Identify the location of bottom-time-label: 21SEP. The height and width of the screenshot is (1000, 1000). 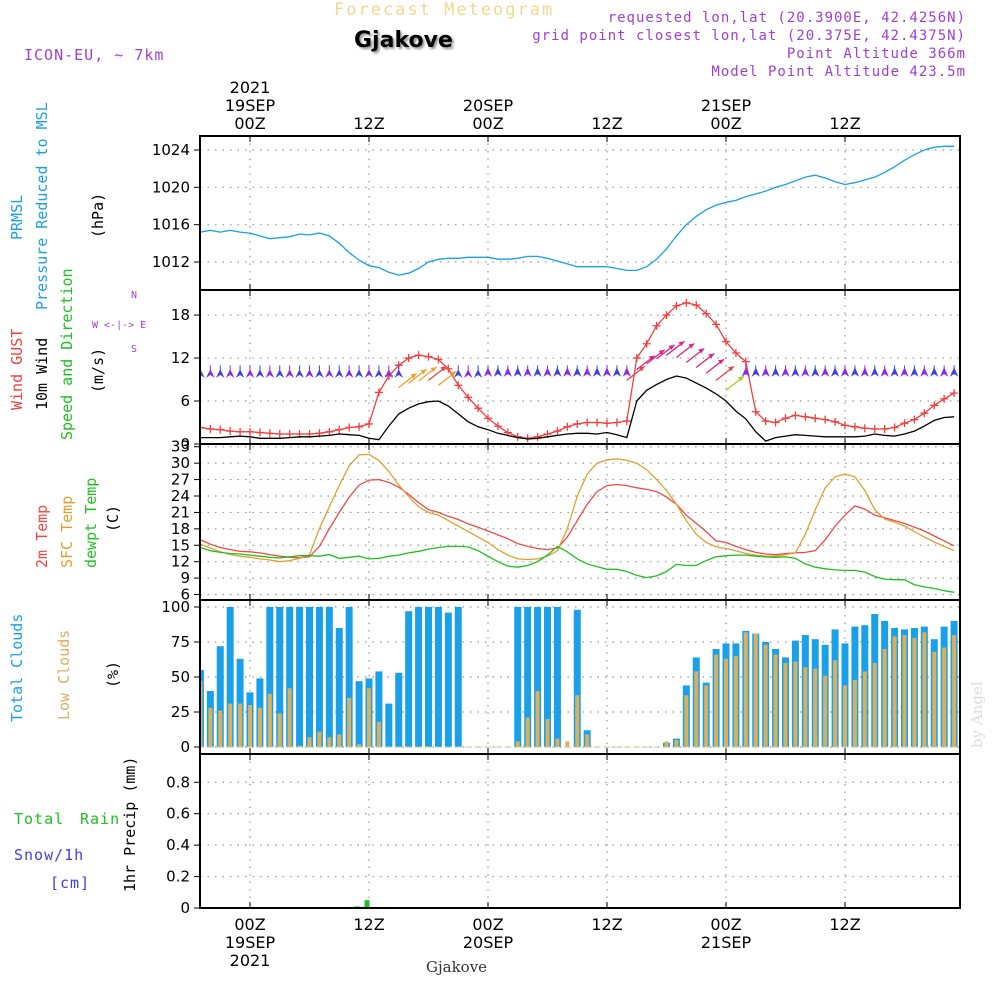
(726, 942).